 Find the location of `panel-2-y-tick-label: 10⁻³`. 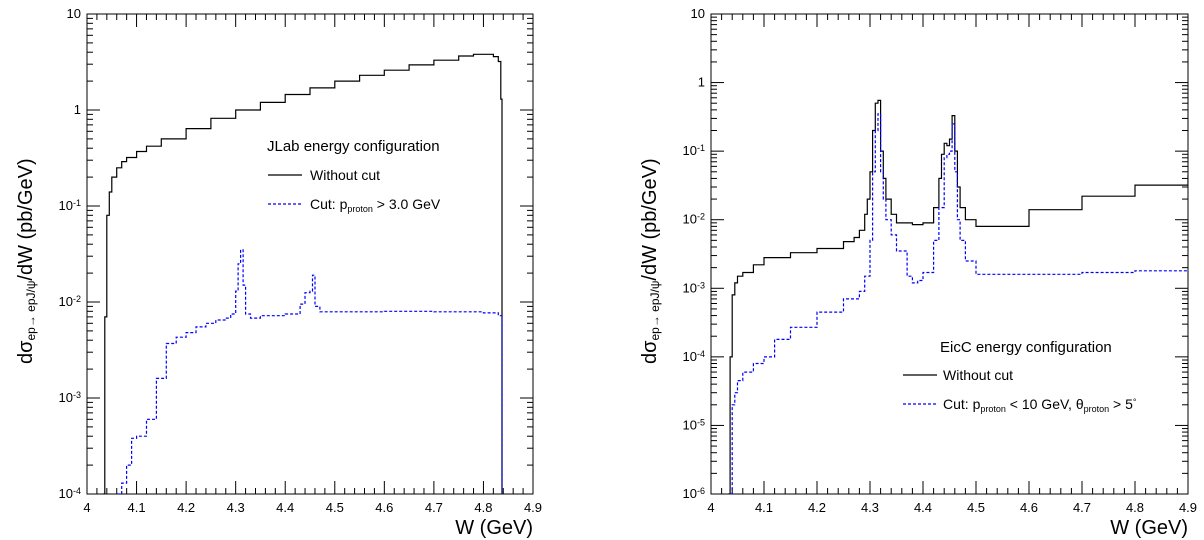

panel-2-y-tick-label: 10⁻³ is located at coordinates (694, 287).